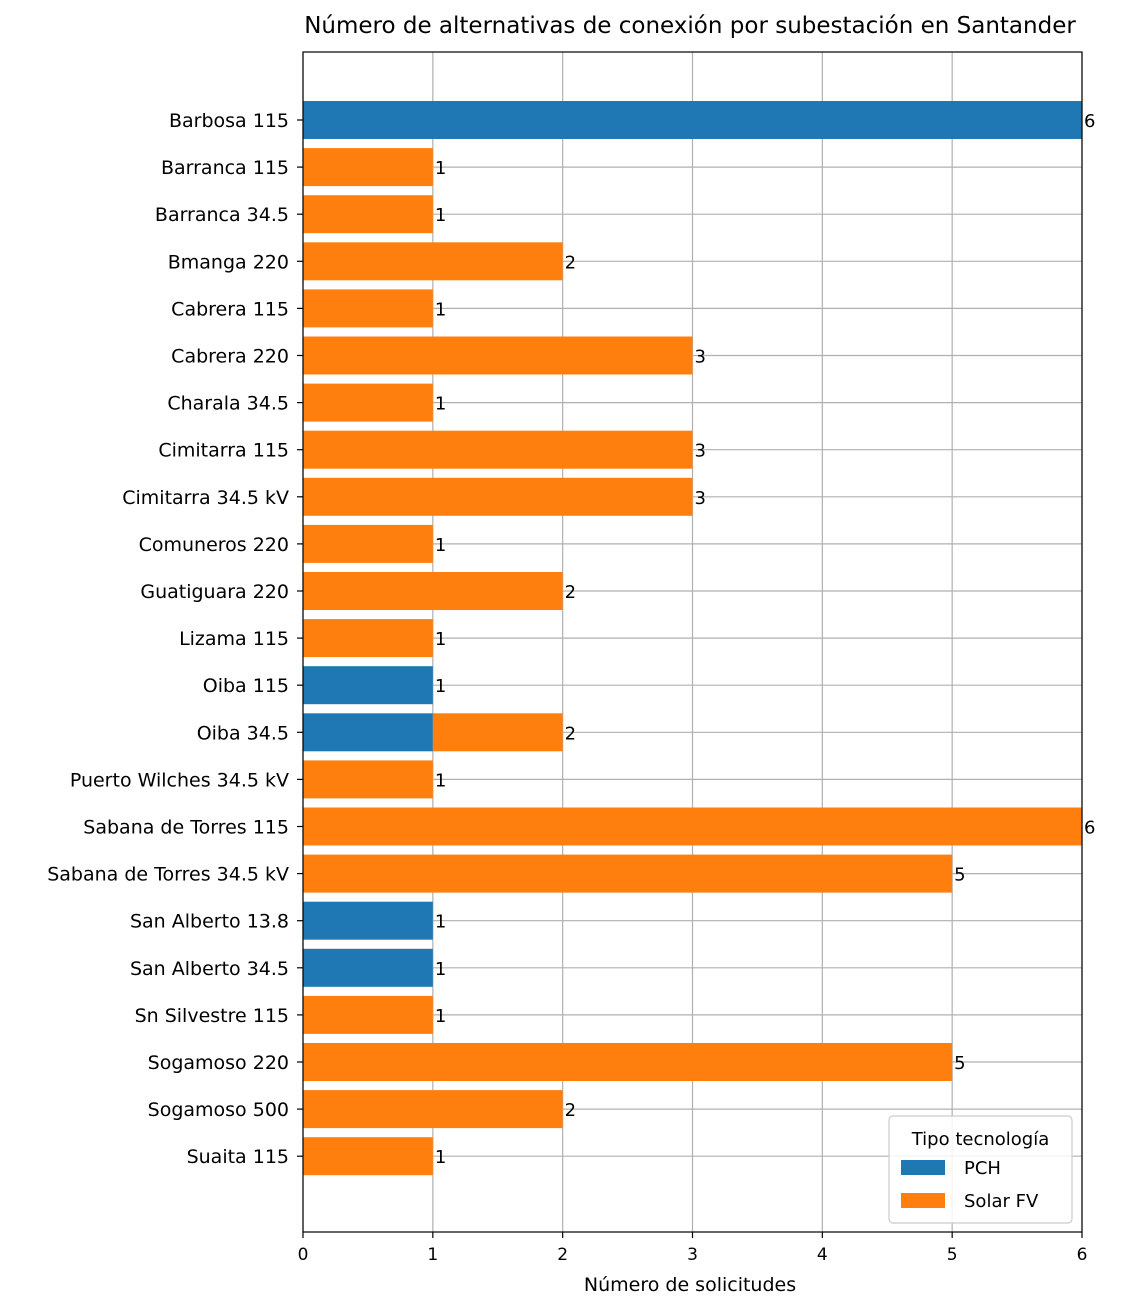  Describe the element at coordinates (562, 1255) in the screenshot. I see `x-tick-label: 2` at that location.